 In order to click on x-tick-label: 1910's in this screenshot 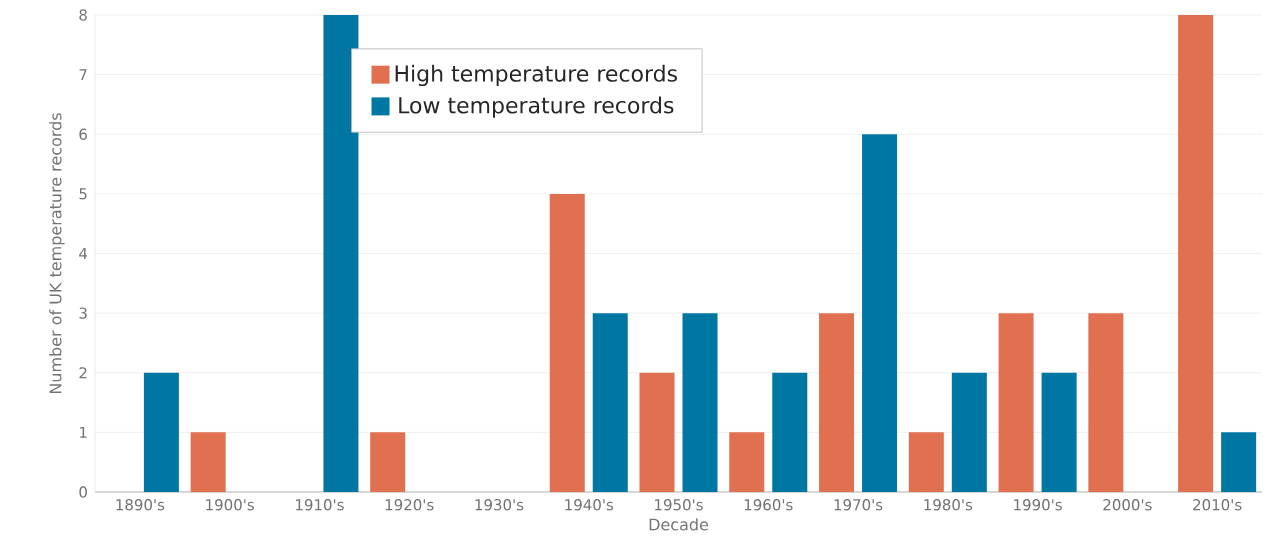, I will do `click(320, 505)`.